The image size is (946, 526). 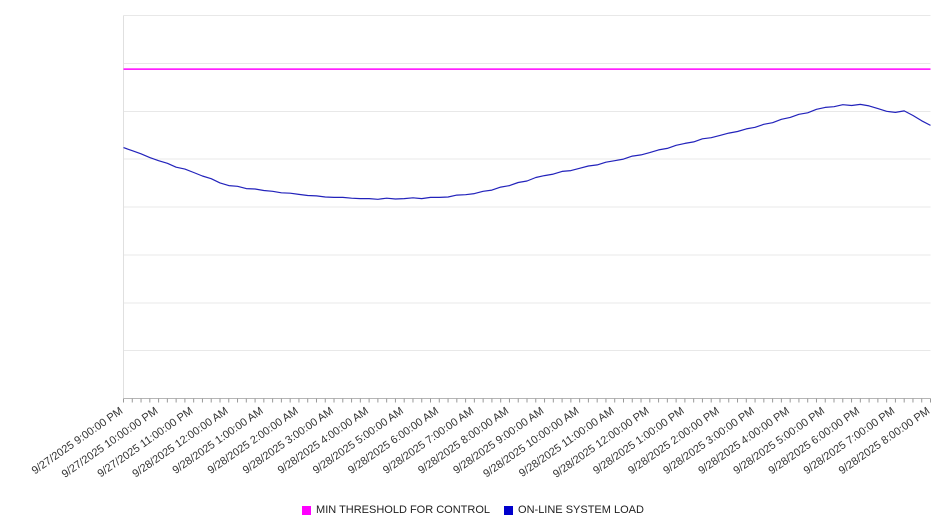 I want to click on legend-item-system-load: ON-LINE SYSTEM LOAD, so click(x=574, y=510).